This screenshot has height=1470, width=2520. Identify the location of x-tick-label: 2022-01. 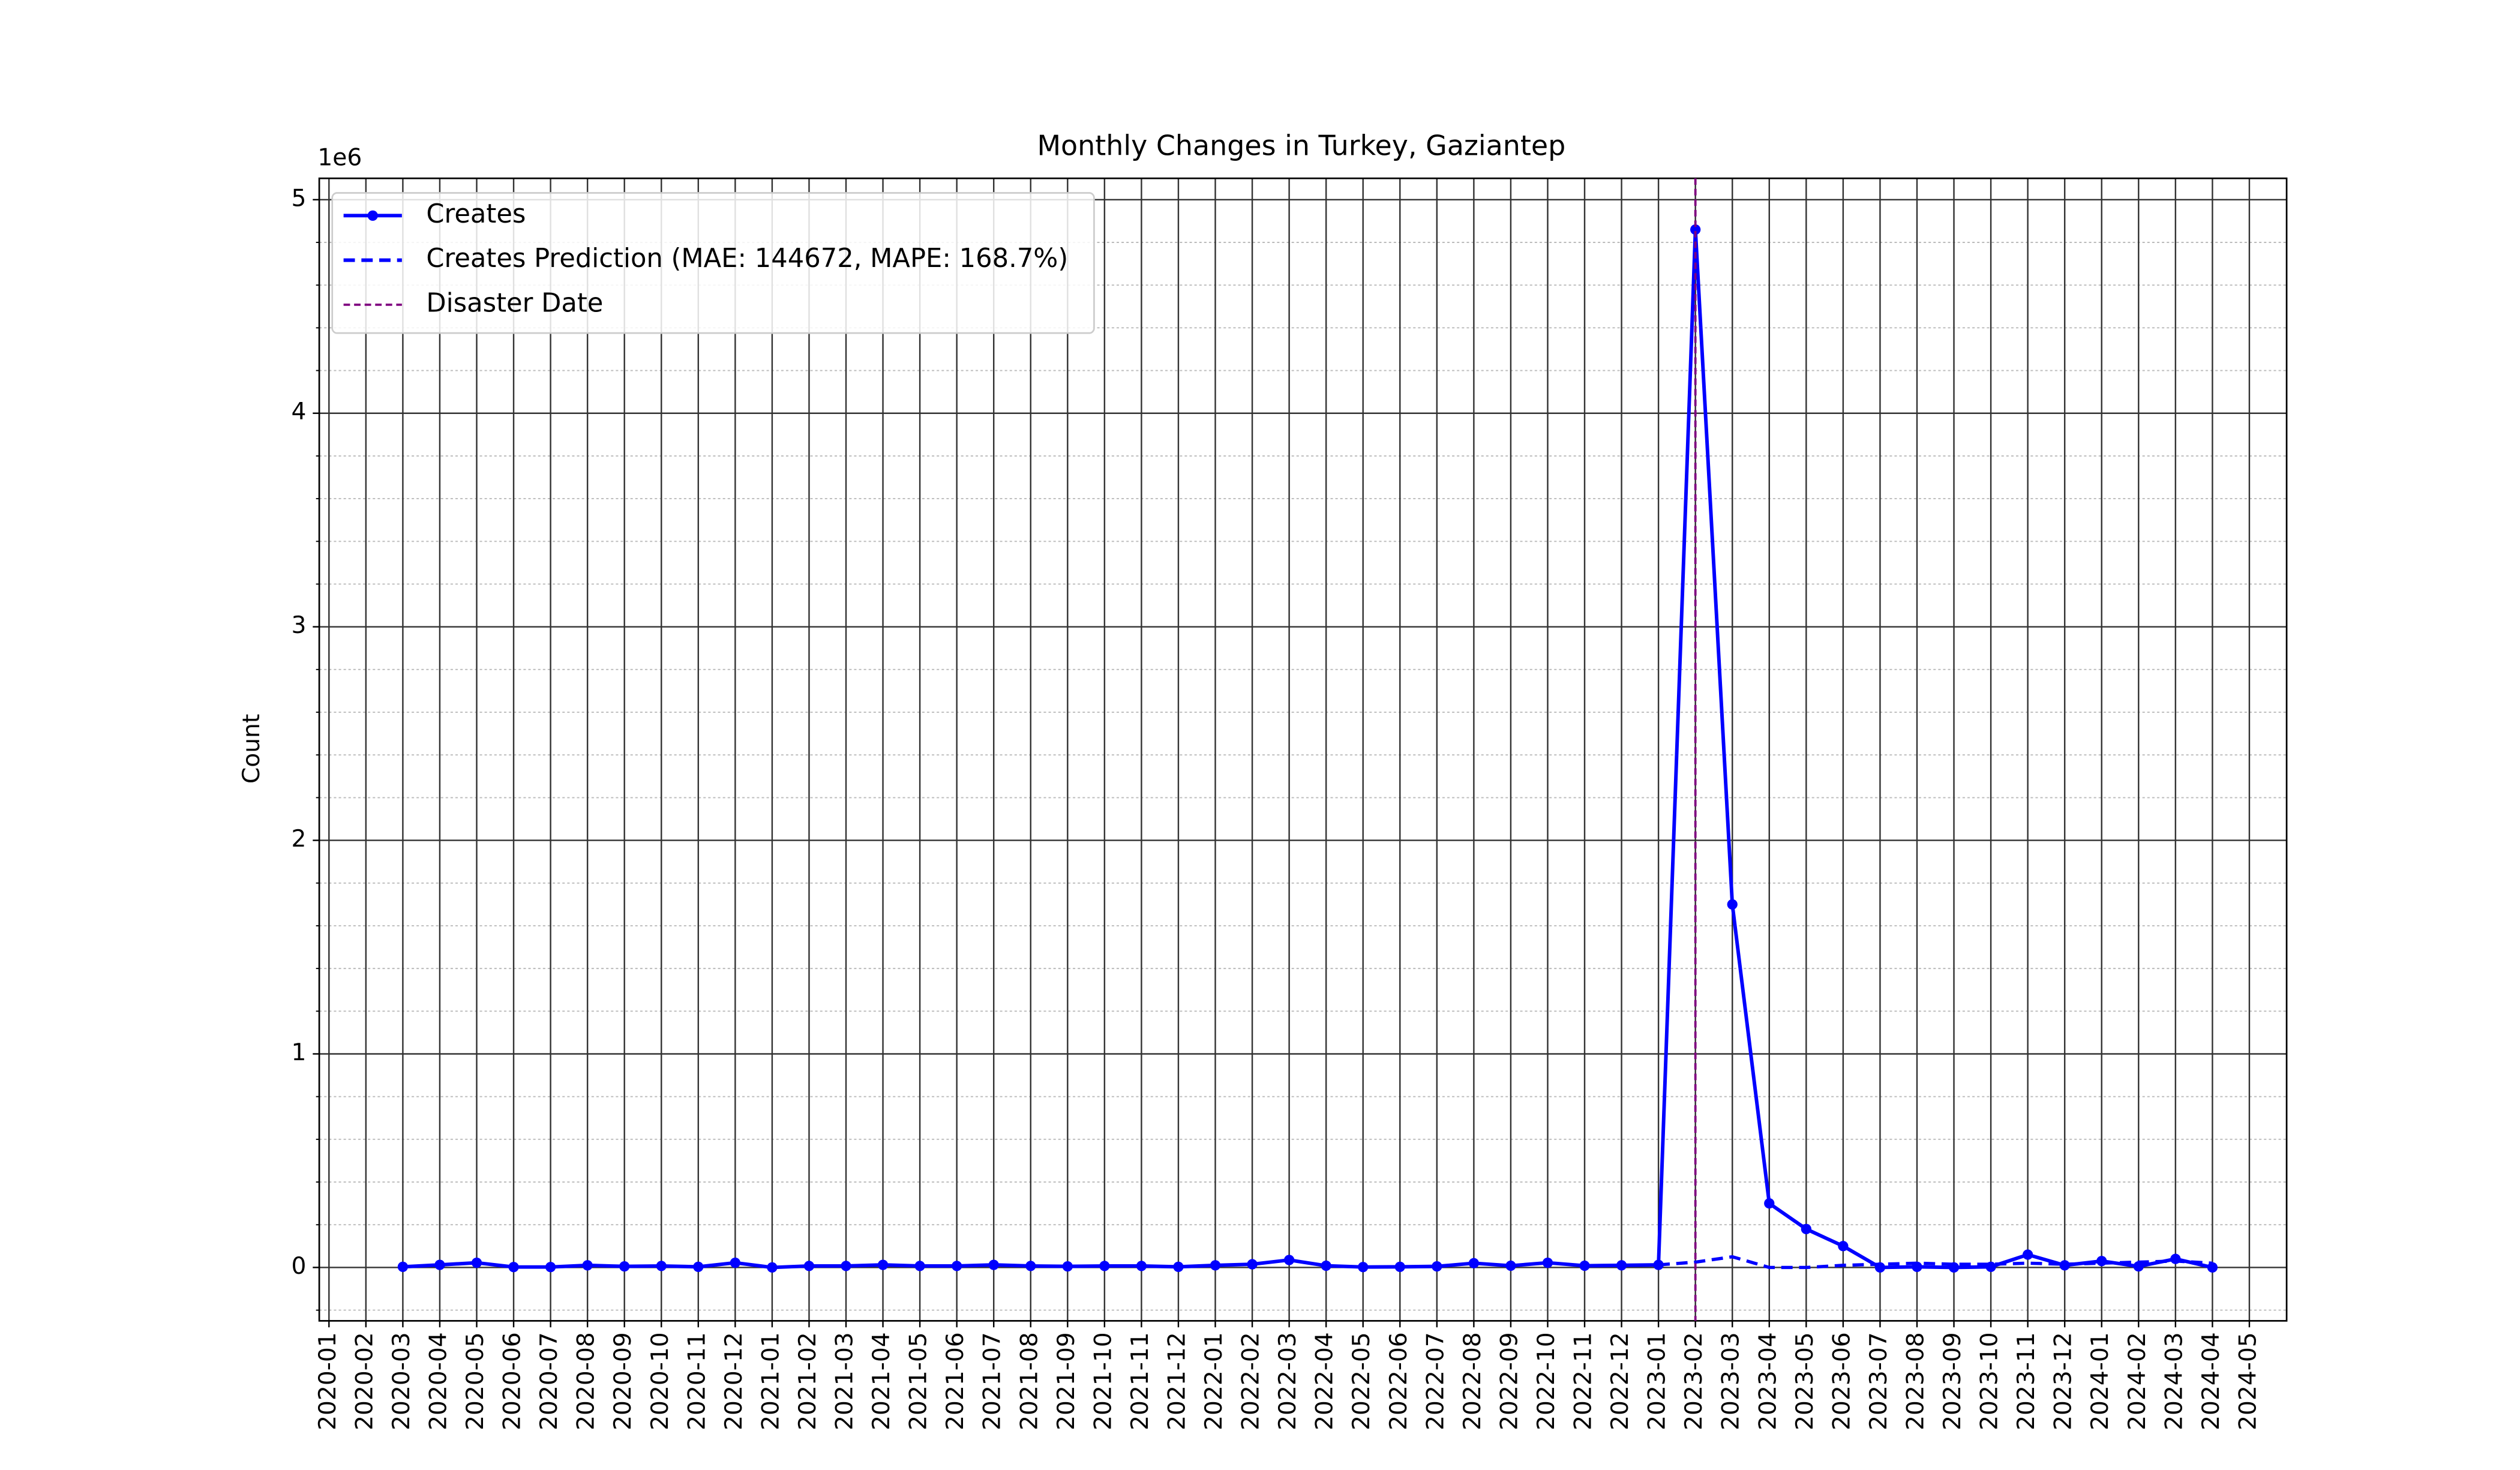
(1214, 1381).